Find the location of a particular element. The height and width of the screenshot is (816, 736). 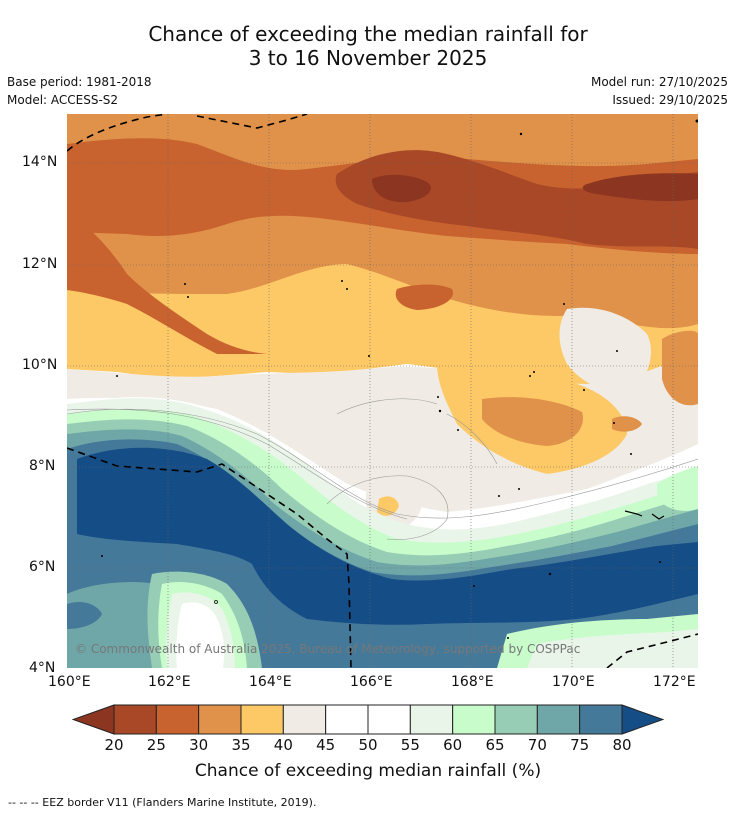

lon-label-170e: 170°E is located at coordinates (573, 682).